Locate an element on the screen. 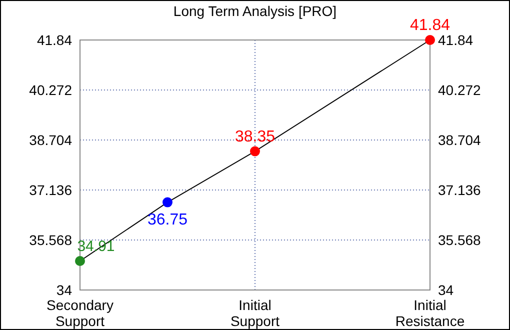 Image resolution: width=510 pixels, height=330 pixels. y-tick-label: 41.84 is located at coordinates (54, 40).